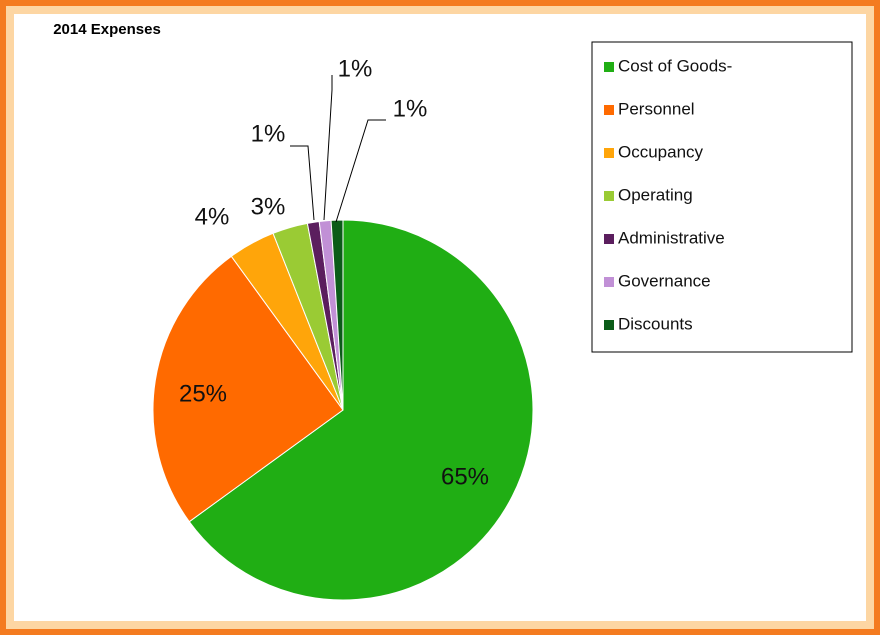 This screenshot has height=635, width=880. Describe the element at coordinates (661, 151) in the screenshot. I see `legend-label: Occupancy` at that location.